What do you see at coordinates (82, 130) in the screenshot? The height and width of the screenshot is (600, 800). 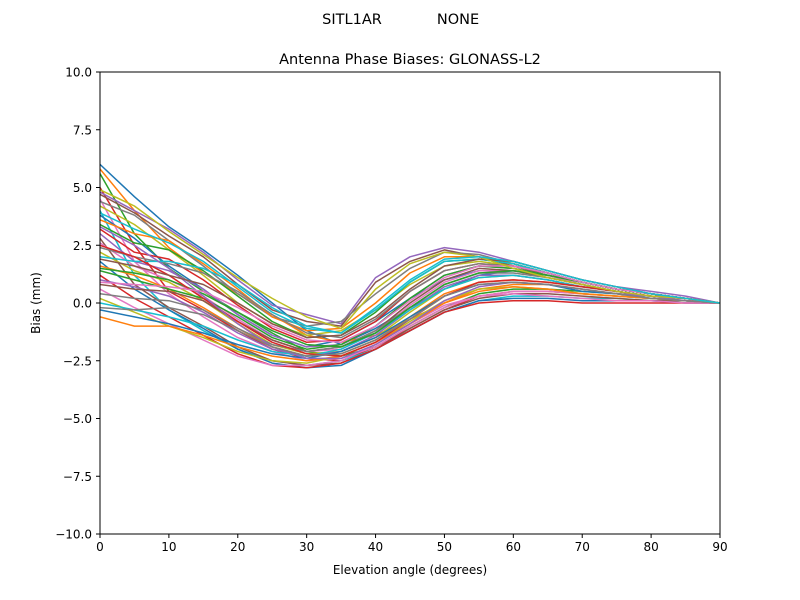 I see `y-tick-label: 7.5` at bounding box center [82, 130].